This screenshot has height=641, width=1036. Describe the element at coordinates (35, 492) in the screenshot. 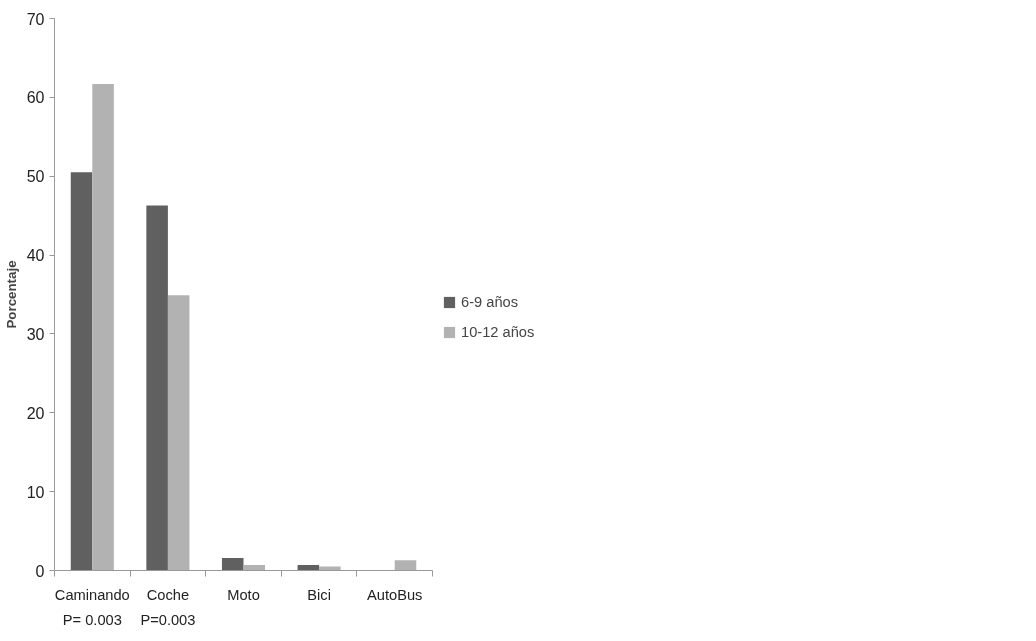

I see `y-tick-label: 10` at that location.